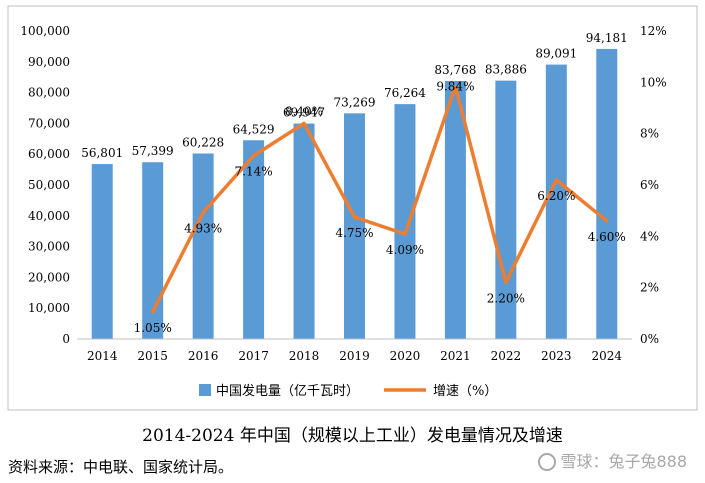 The image size is (705, 483). I want to click on watermark-text: 雪球：兔子兔888, so click(623, 461).